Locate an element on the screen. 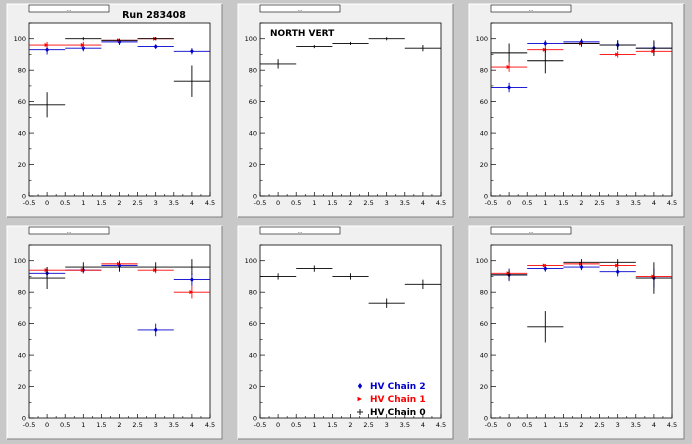 The width and height of the screenshot is (692, 444). x-tick-label: 1 is located at coordinates (83, 425).